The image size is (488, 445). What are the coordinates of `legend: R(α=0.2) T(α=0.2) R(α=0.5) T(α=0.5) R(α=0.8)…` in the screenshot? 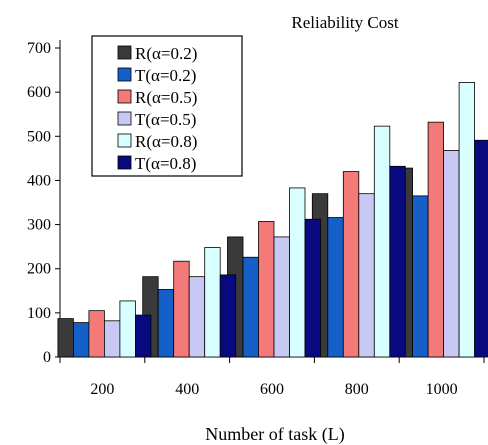 It's located at (167, 106).